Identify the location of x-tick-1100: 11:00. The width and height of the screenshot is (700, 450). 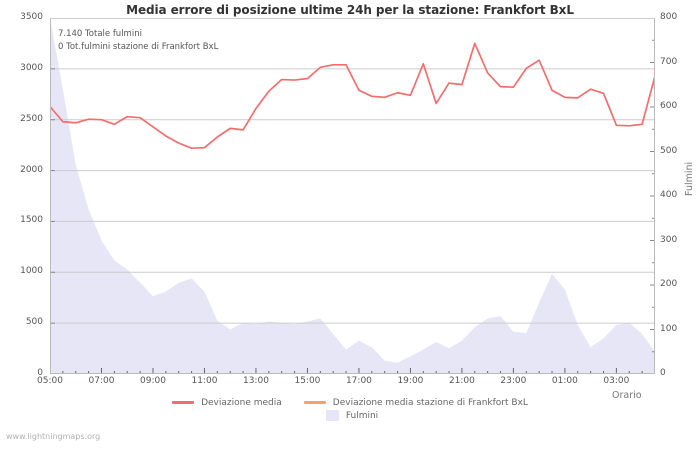
(204, 381).